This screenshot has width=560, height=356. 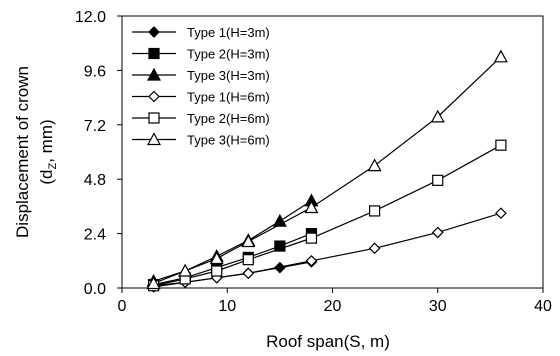 What do you see at coordinates (95, 126) in the screenshot?
I see `y-tick-label: 7.2` at bounding box center [95, 126].